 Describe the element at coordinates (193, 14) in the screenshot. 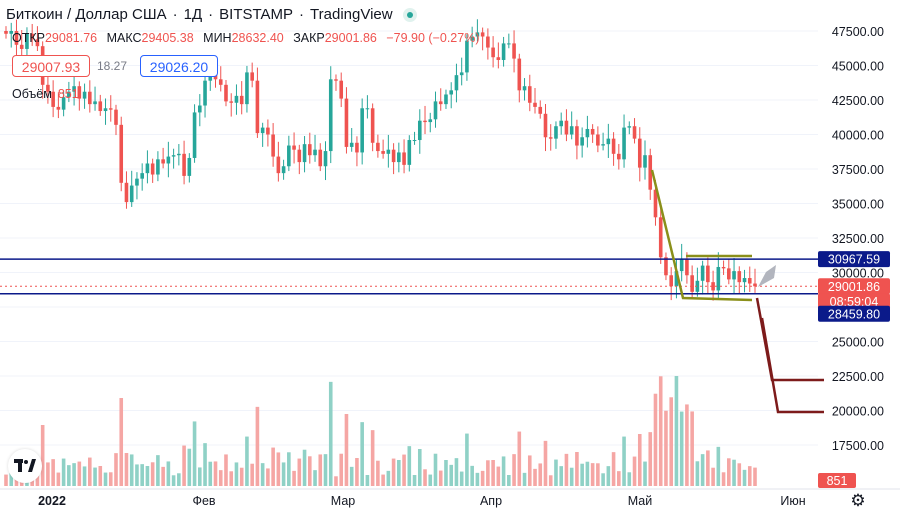

I see `interval-label: 1Д` at that location.